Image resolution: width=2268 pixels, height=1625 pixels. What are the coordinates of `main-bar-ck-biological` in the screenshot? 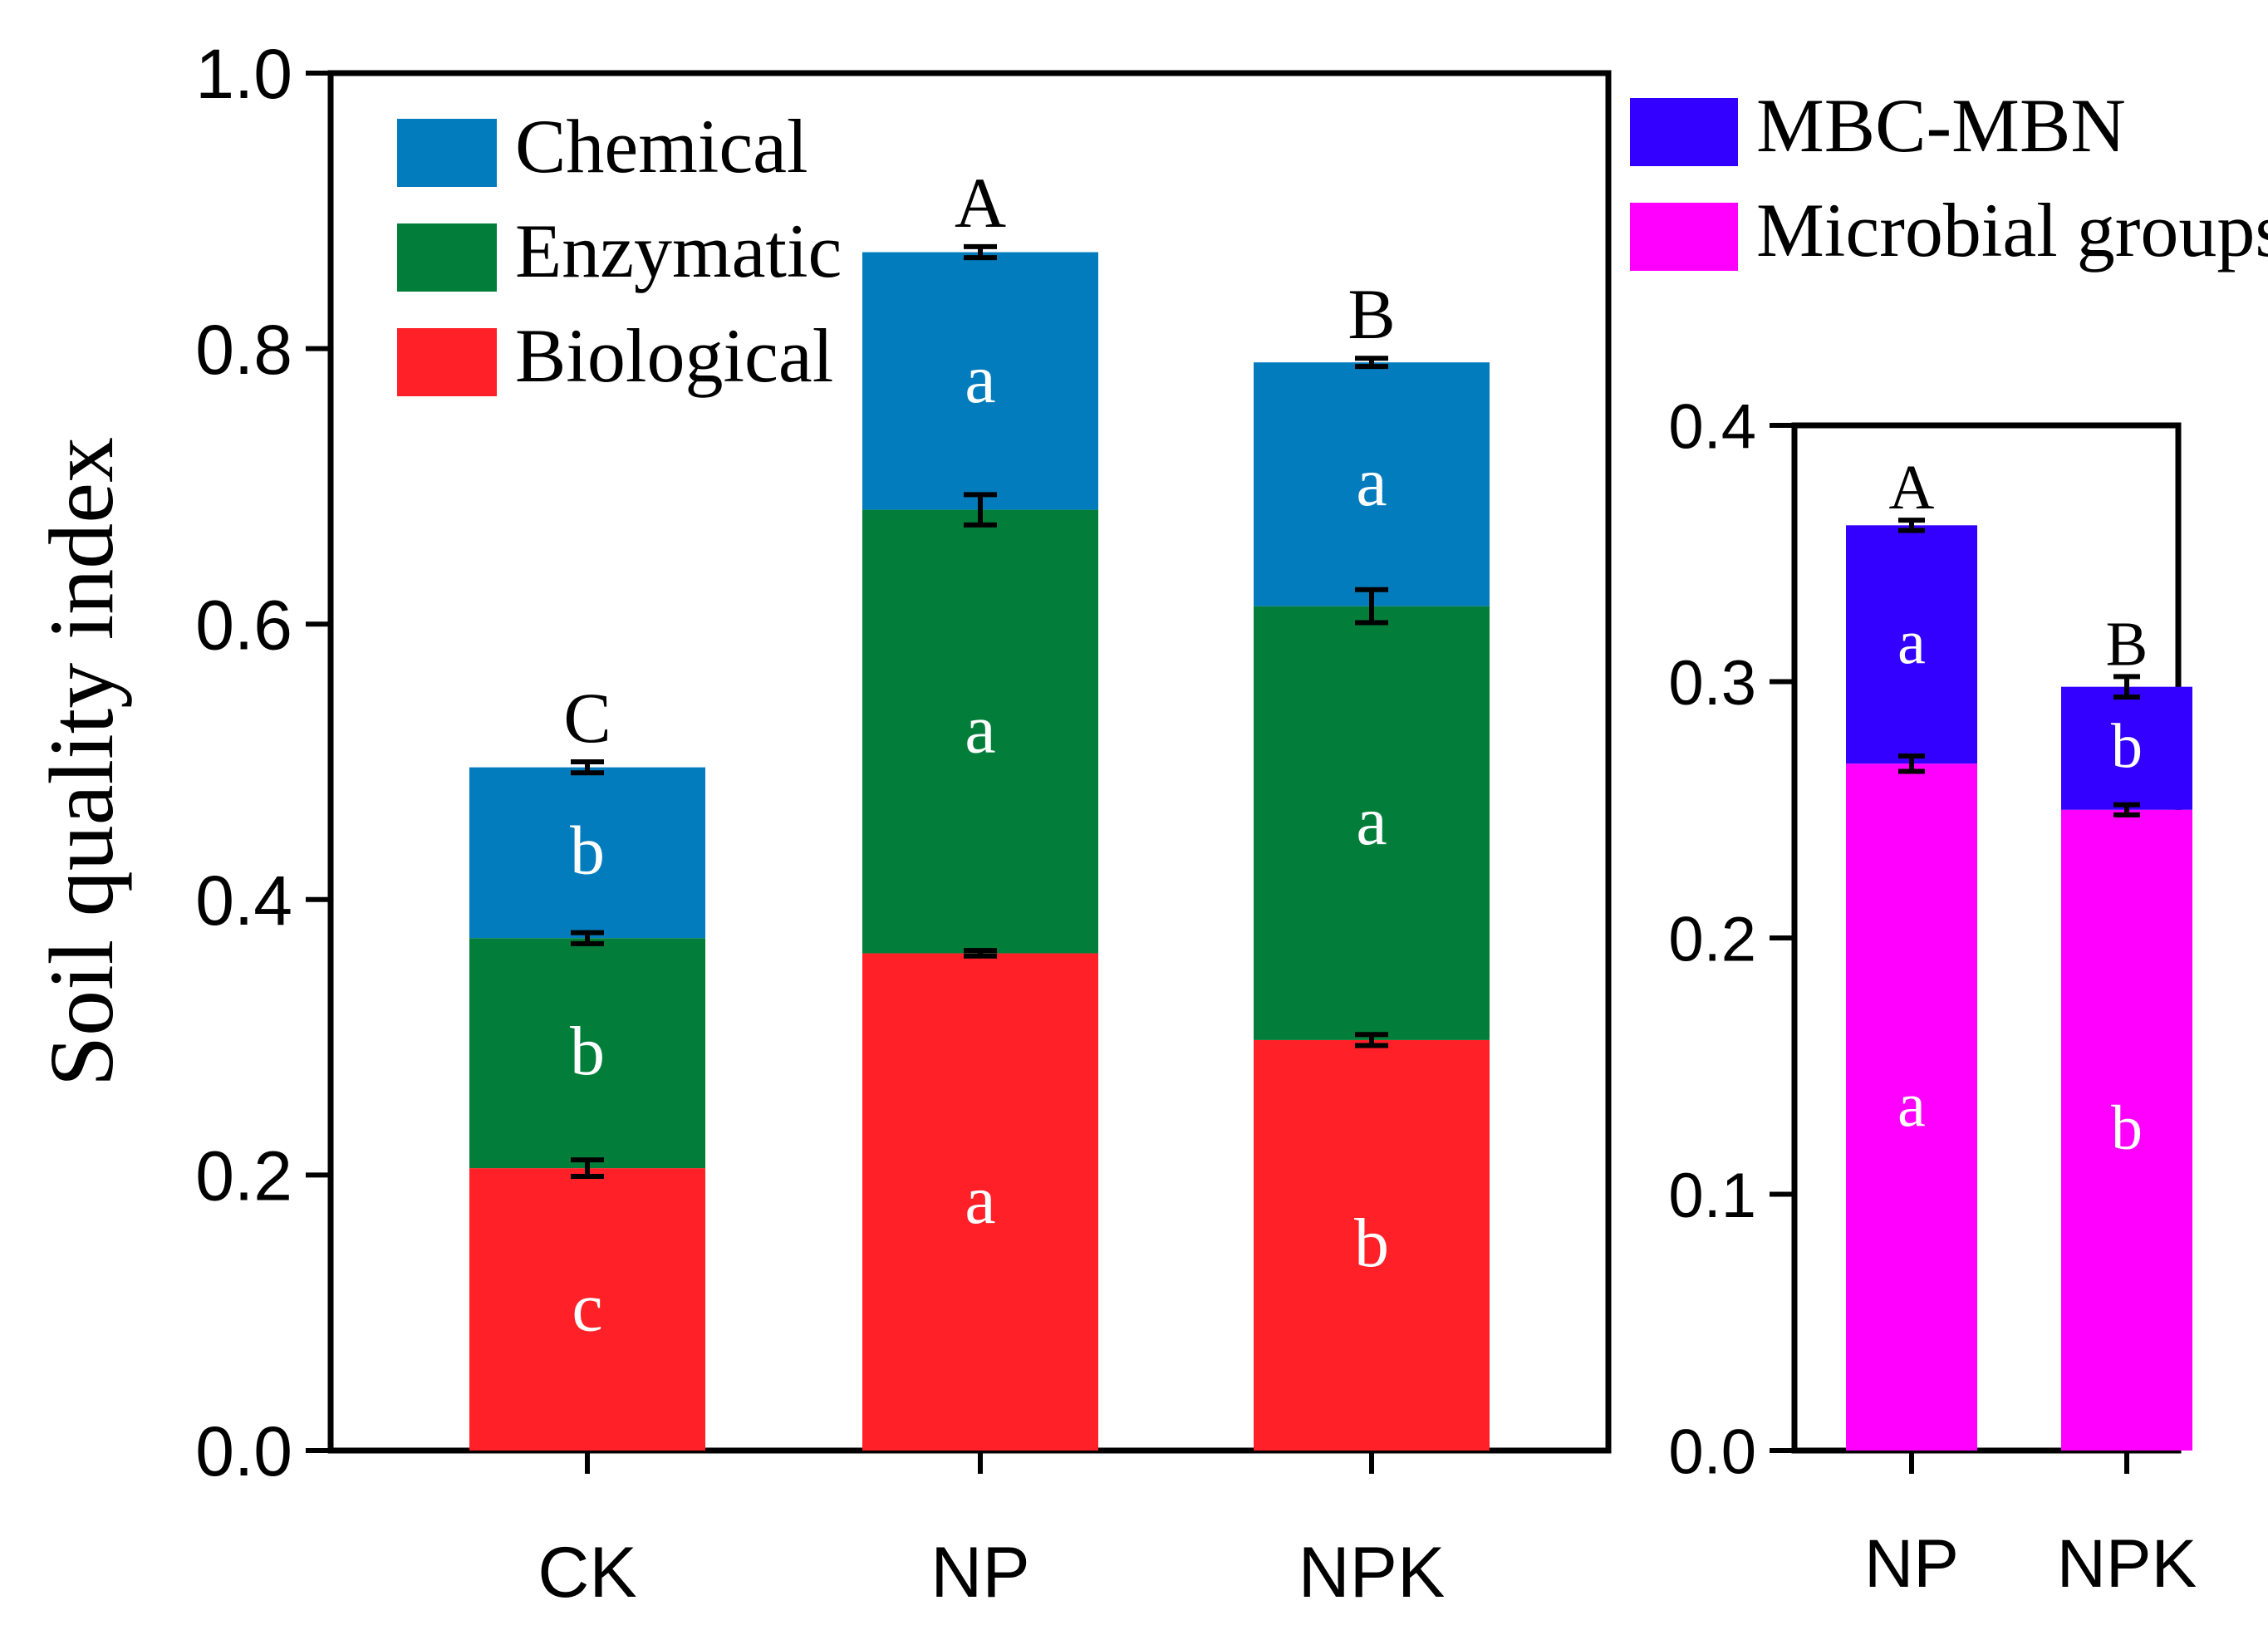 It's located at (587, 1309).